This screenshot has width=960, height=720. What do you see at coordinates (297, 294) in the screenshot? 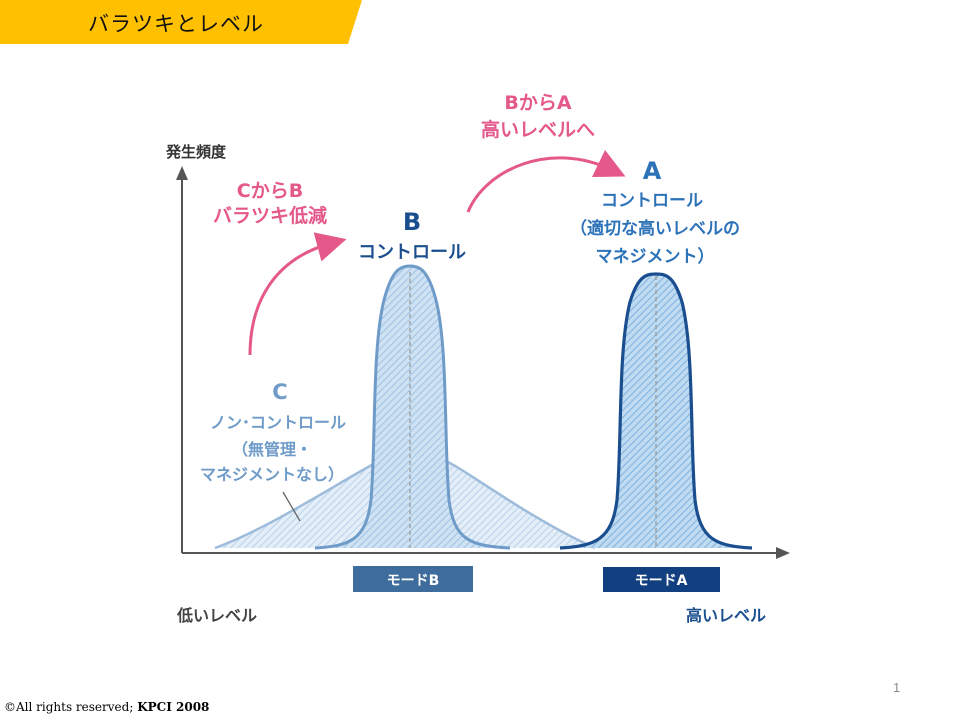
I see `arrow-c-to-b` at bounding box center [297, 294].